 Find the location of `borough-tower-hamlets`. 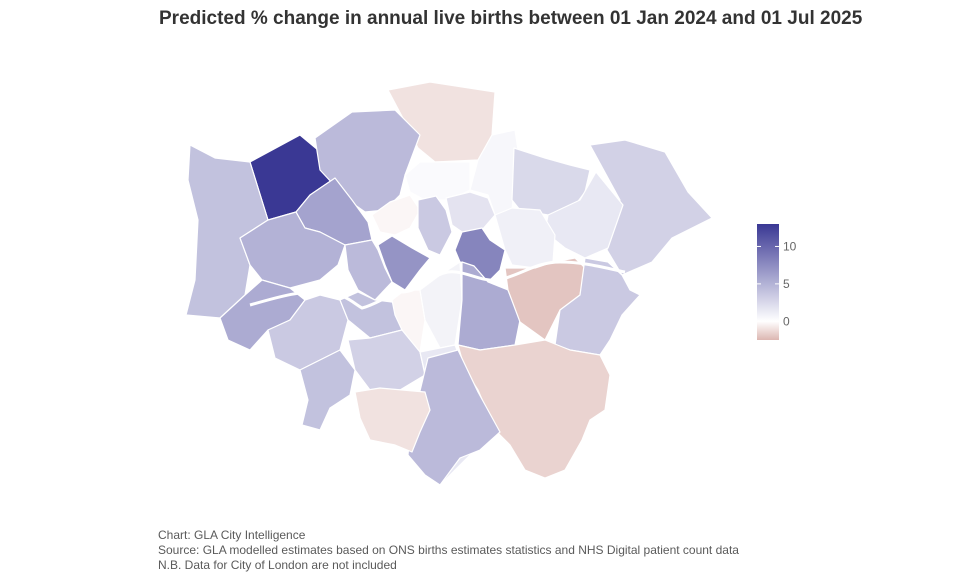

borough-tower-hamlets is located at coordinates (480, 255).